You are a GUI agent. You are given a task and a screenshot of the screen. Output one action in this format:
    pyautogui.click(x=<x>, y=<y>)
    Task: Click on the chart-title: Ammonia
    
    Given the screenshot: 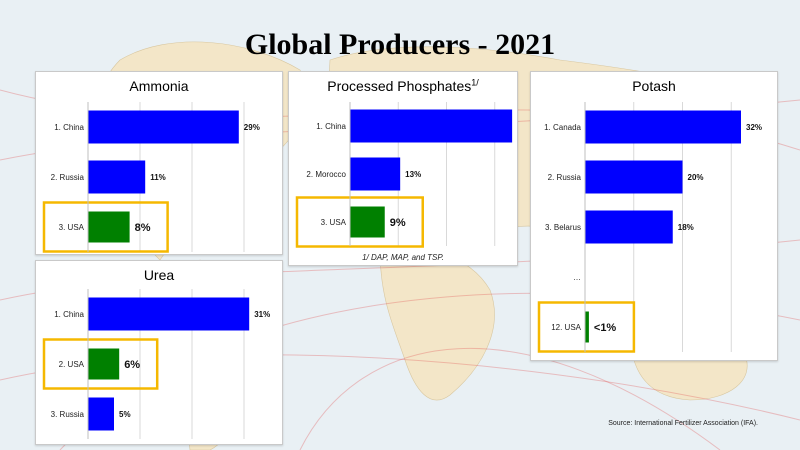 What is the action you would take?
    pyautogui.click(x=159, y=86)
    